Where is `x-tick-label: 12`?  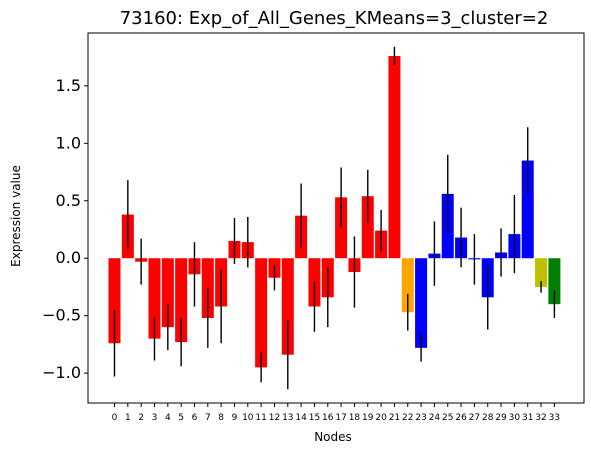
x-tick-label: 12 is located at coordinates (274, 418).